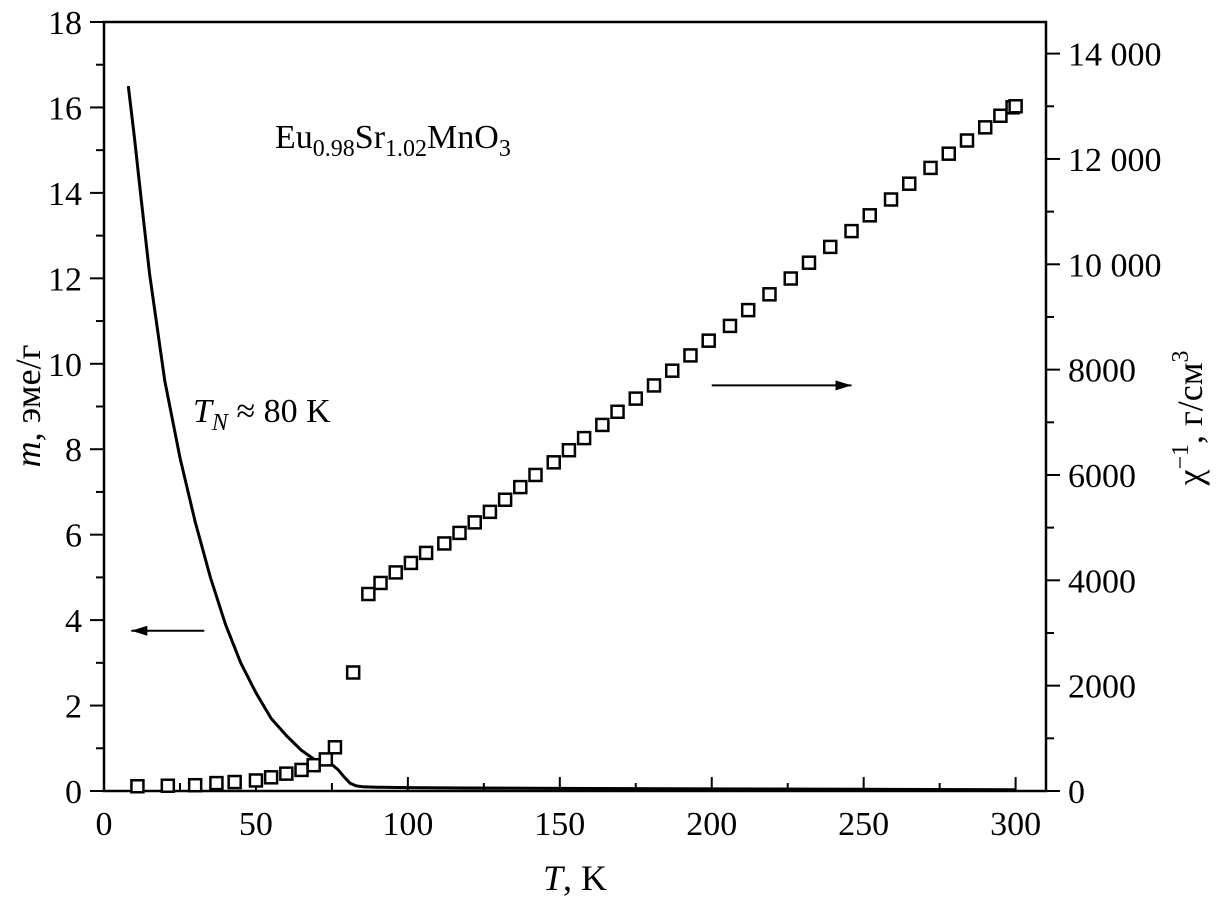 The height and width of the screenshot is (901, 1217). I want to click on formula-eu-sub: 0.98, so click(334, 149).